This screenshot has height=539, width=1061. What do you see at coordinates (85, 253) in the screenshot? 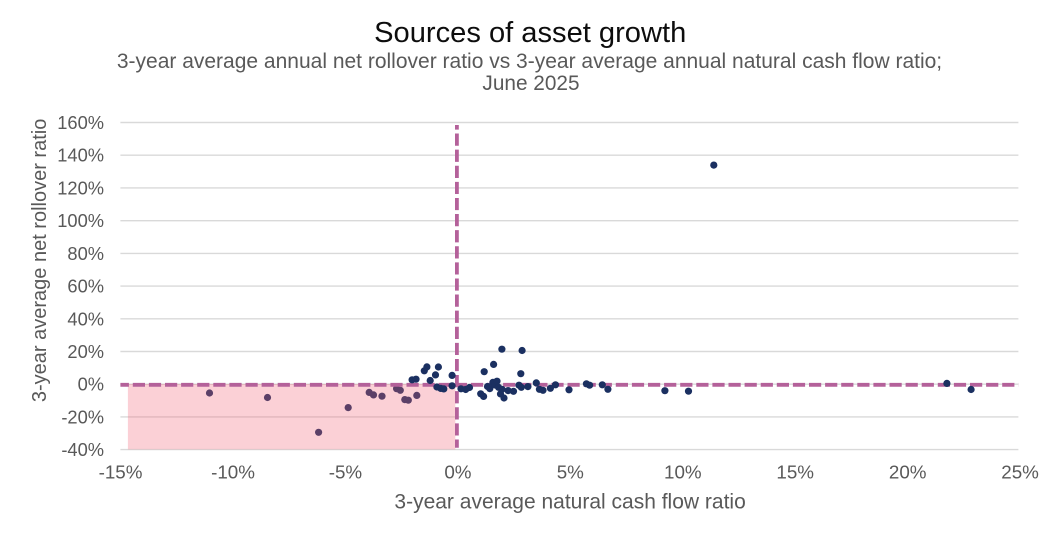
I see `svg-text: 80%` at bounding box center [85, 253].